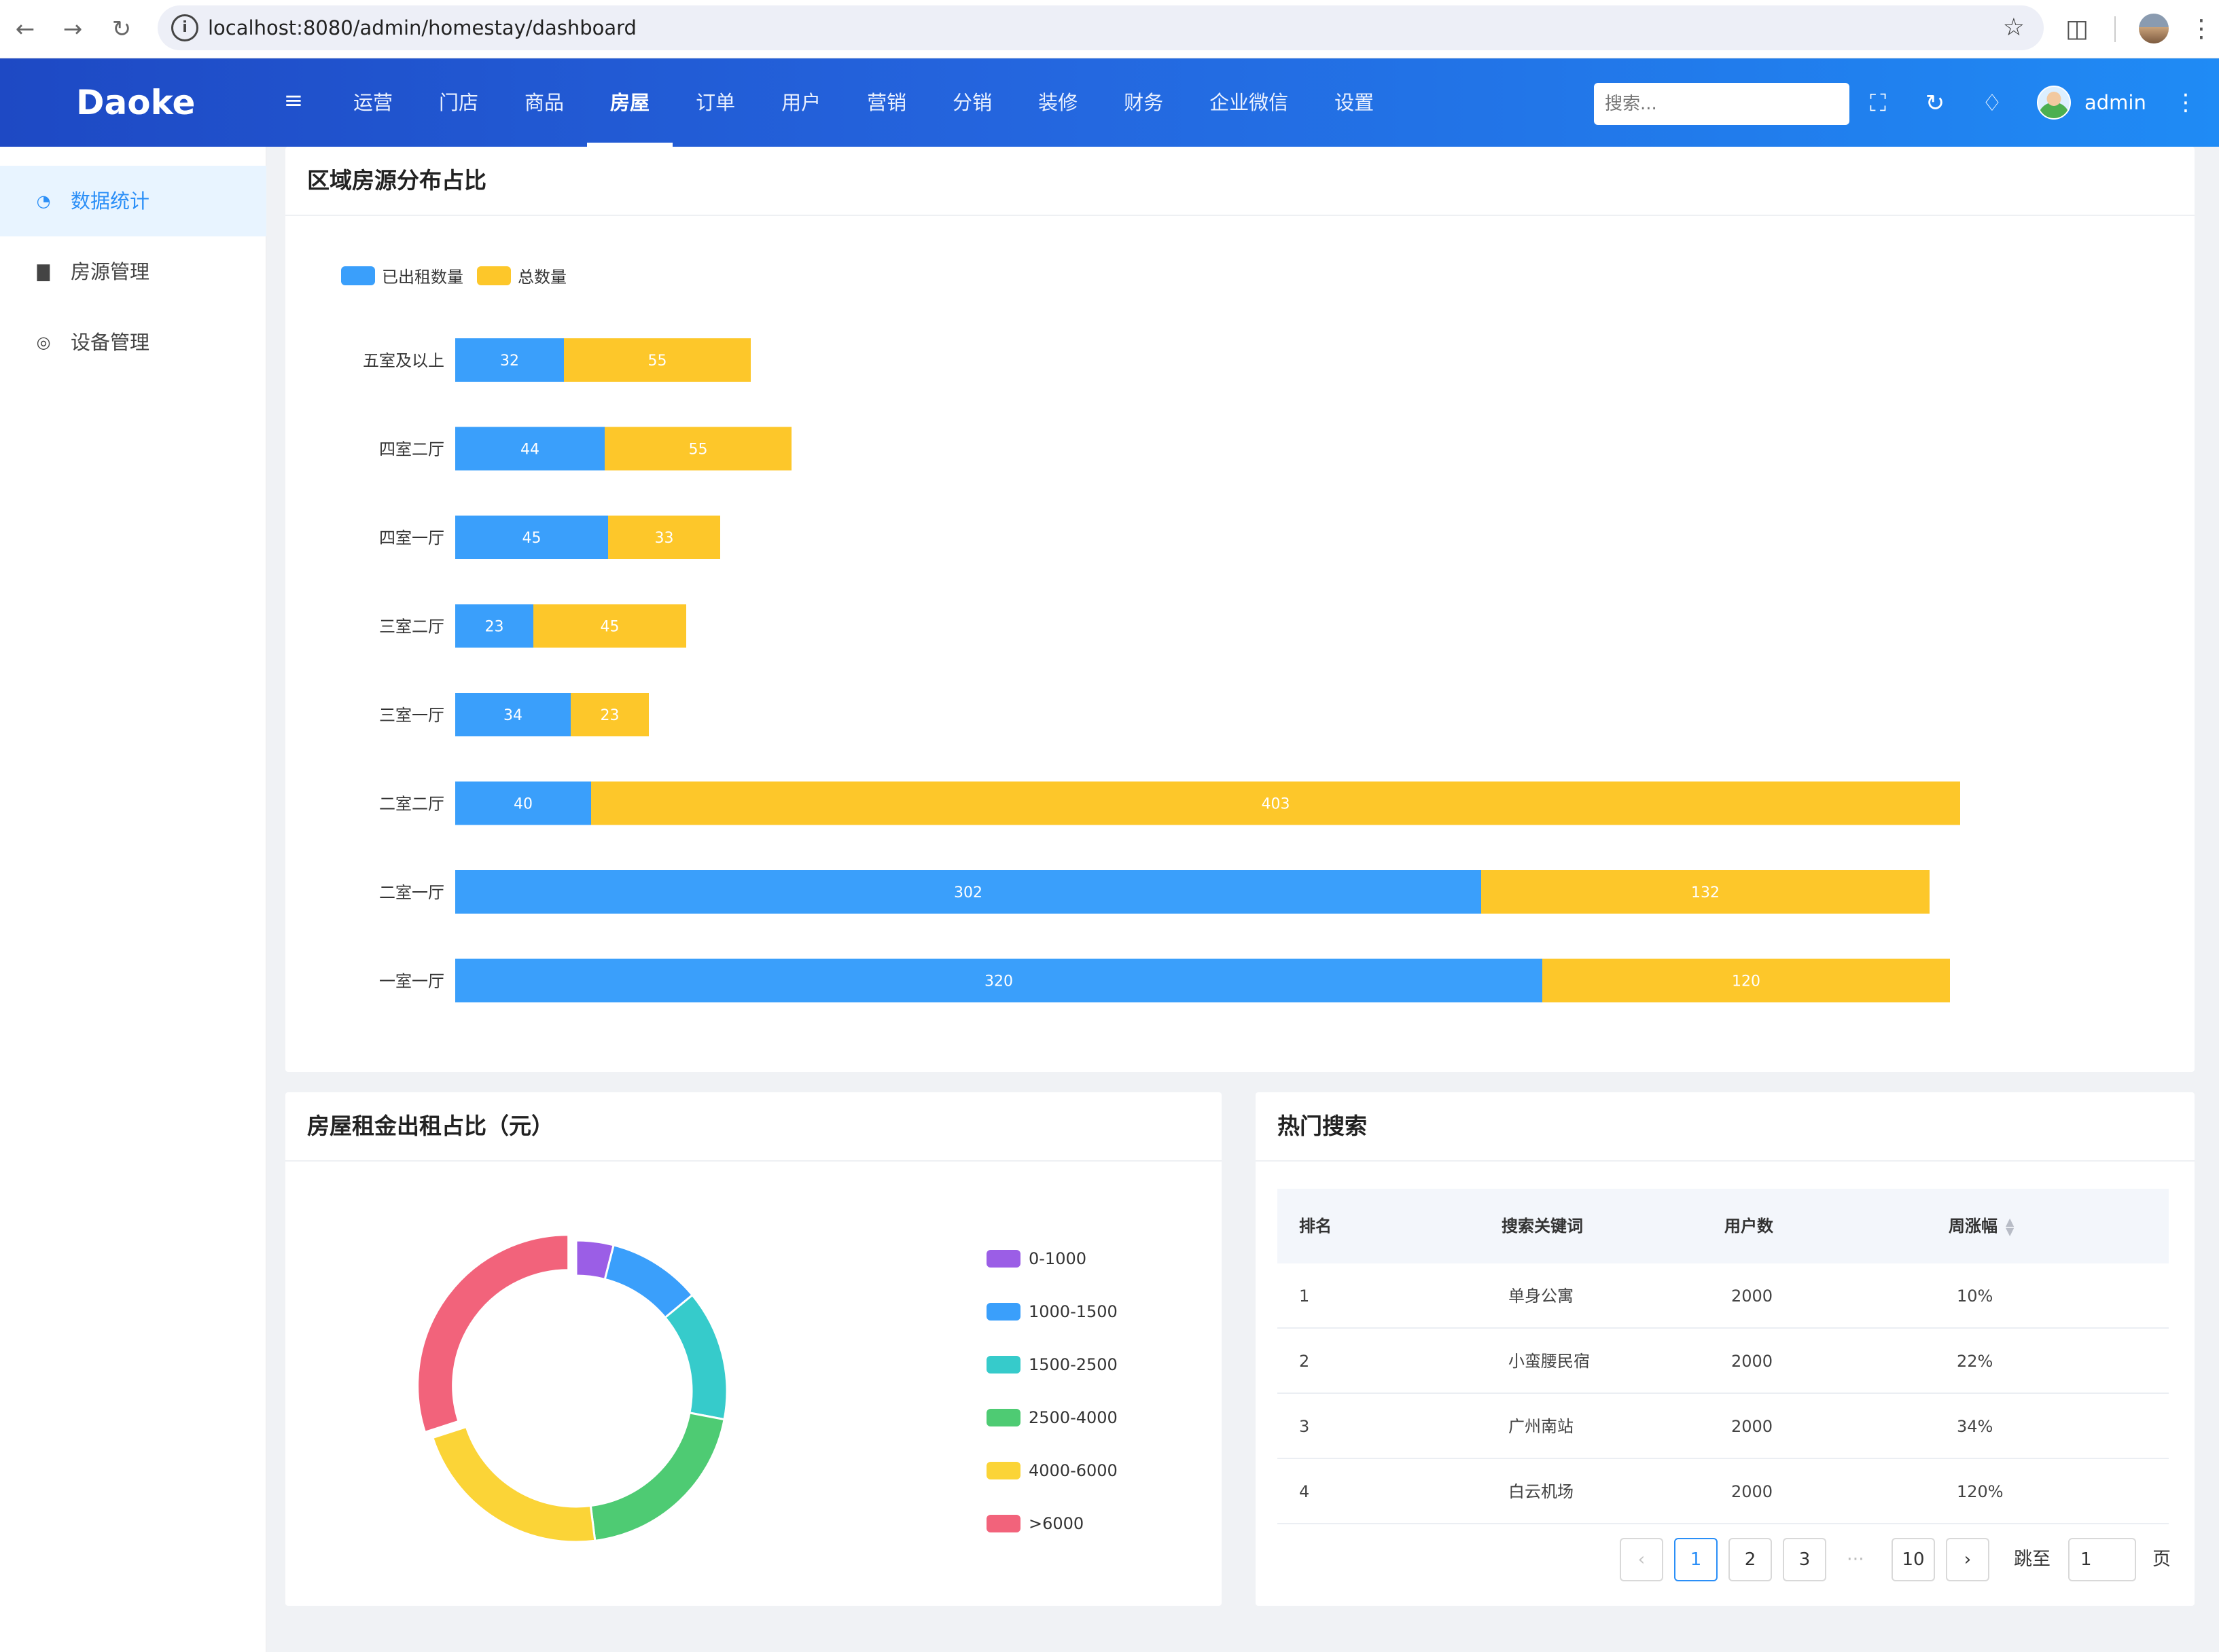 The width and height of the screenshot is (2219, 1652). I want to click on table-row: 3 广州南站 2000 34%, so click(1723, 1426).